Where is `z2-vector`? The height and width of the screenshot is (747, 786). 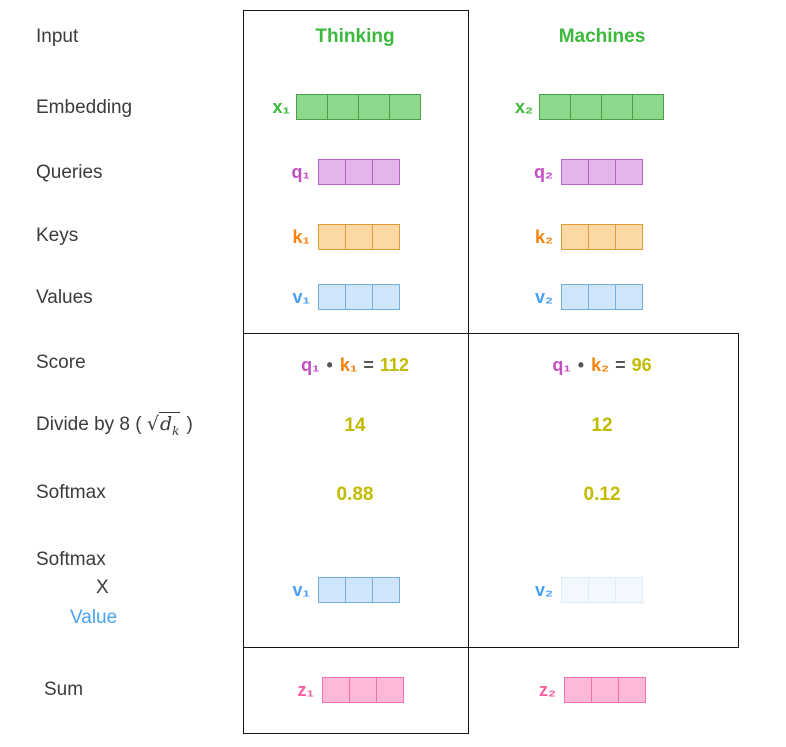 z2-vector is located at coordinates (605, 690).